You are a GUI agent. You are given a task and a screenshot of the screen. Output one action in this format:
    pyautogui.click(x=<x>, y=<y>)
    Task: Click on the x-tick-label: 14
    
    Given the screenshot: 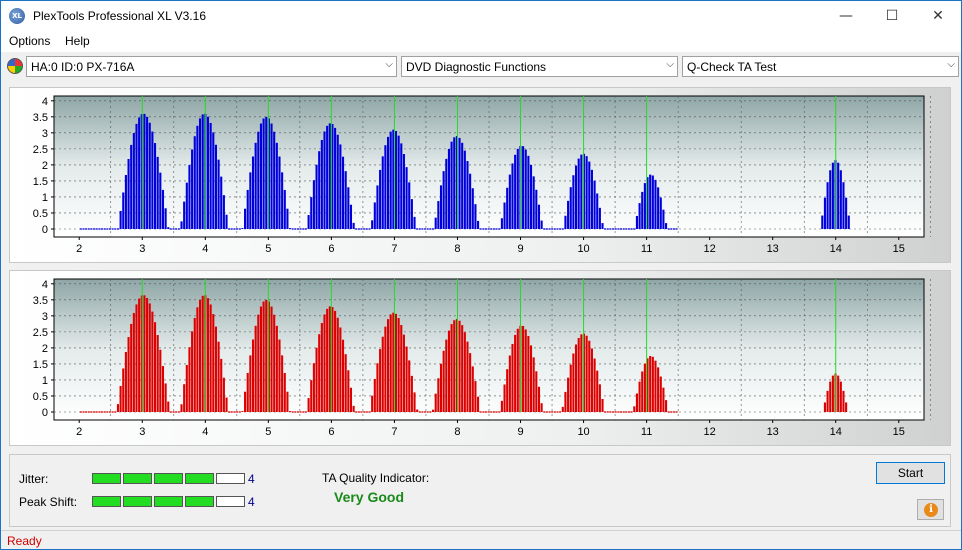 What is the action you would take?
    pyautogui.click(x=836, y=432)
    